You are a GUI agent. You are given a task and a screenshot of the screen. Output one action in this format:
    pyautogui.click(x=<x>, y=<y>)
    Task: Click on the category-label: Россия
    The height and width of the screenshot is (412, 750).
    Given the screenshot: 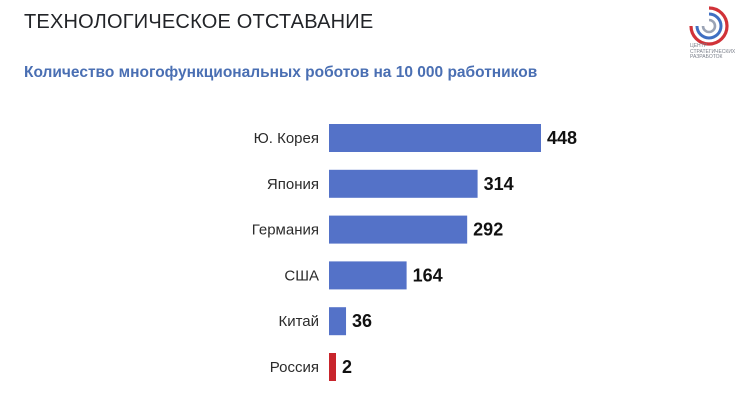 What is the action you would take?
    pyautogui.click(x=294, y=367)
    